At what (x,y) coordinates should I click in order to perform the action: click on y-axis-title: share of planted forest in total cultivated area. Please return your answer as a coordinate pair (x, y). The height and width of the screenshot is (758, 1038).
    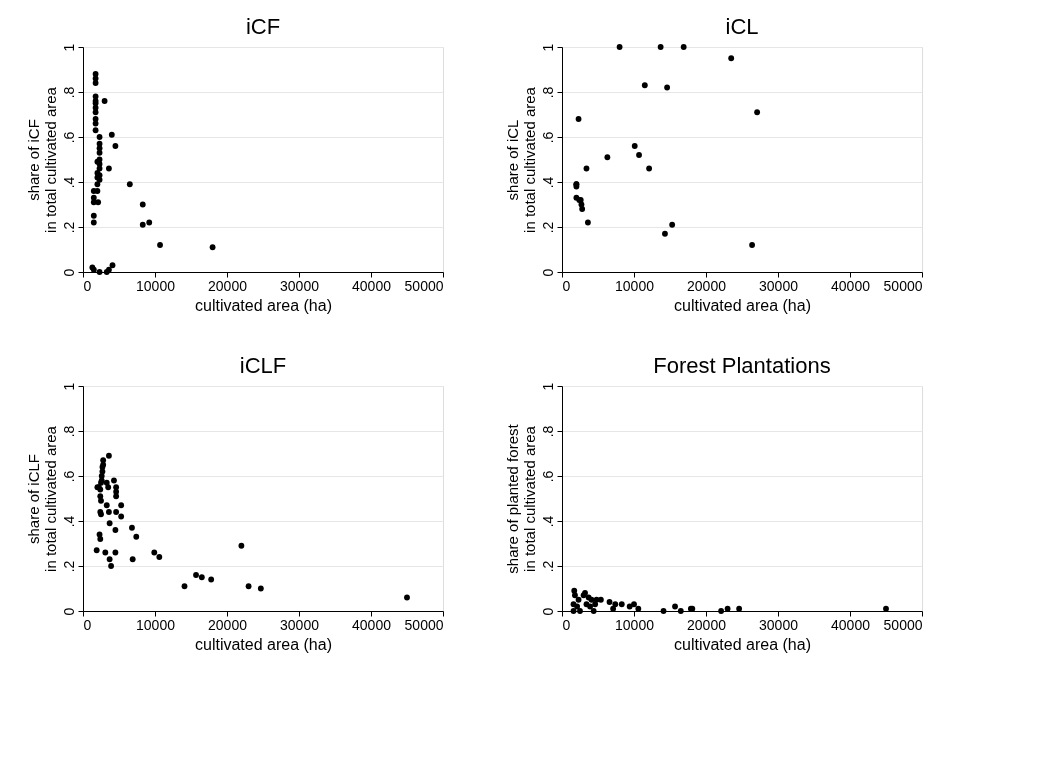
    Looking at the image, I should click on (520, 498).